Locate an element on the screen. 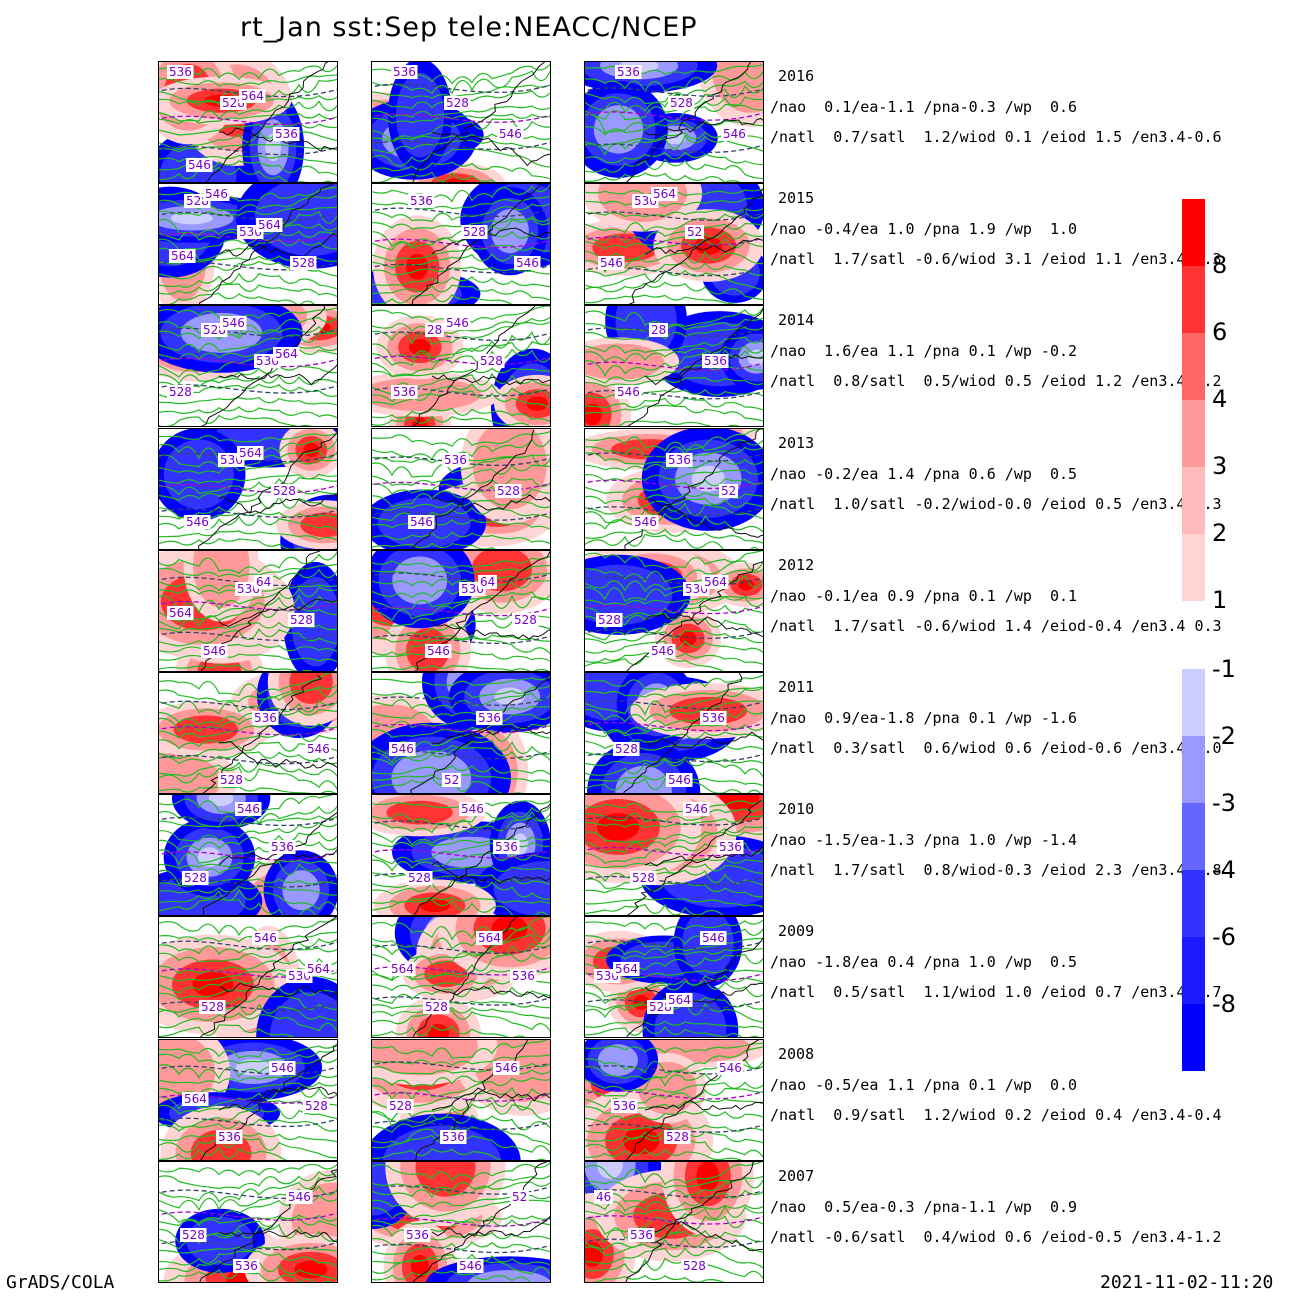  colorbar-label: 4 is located at coordinates (1220, 399).